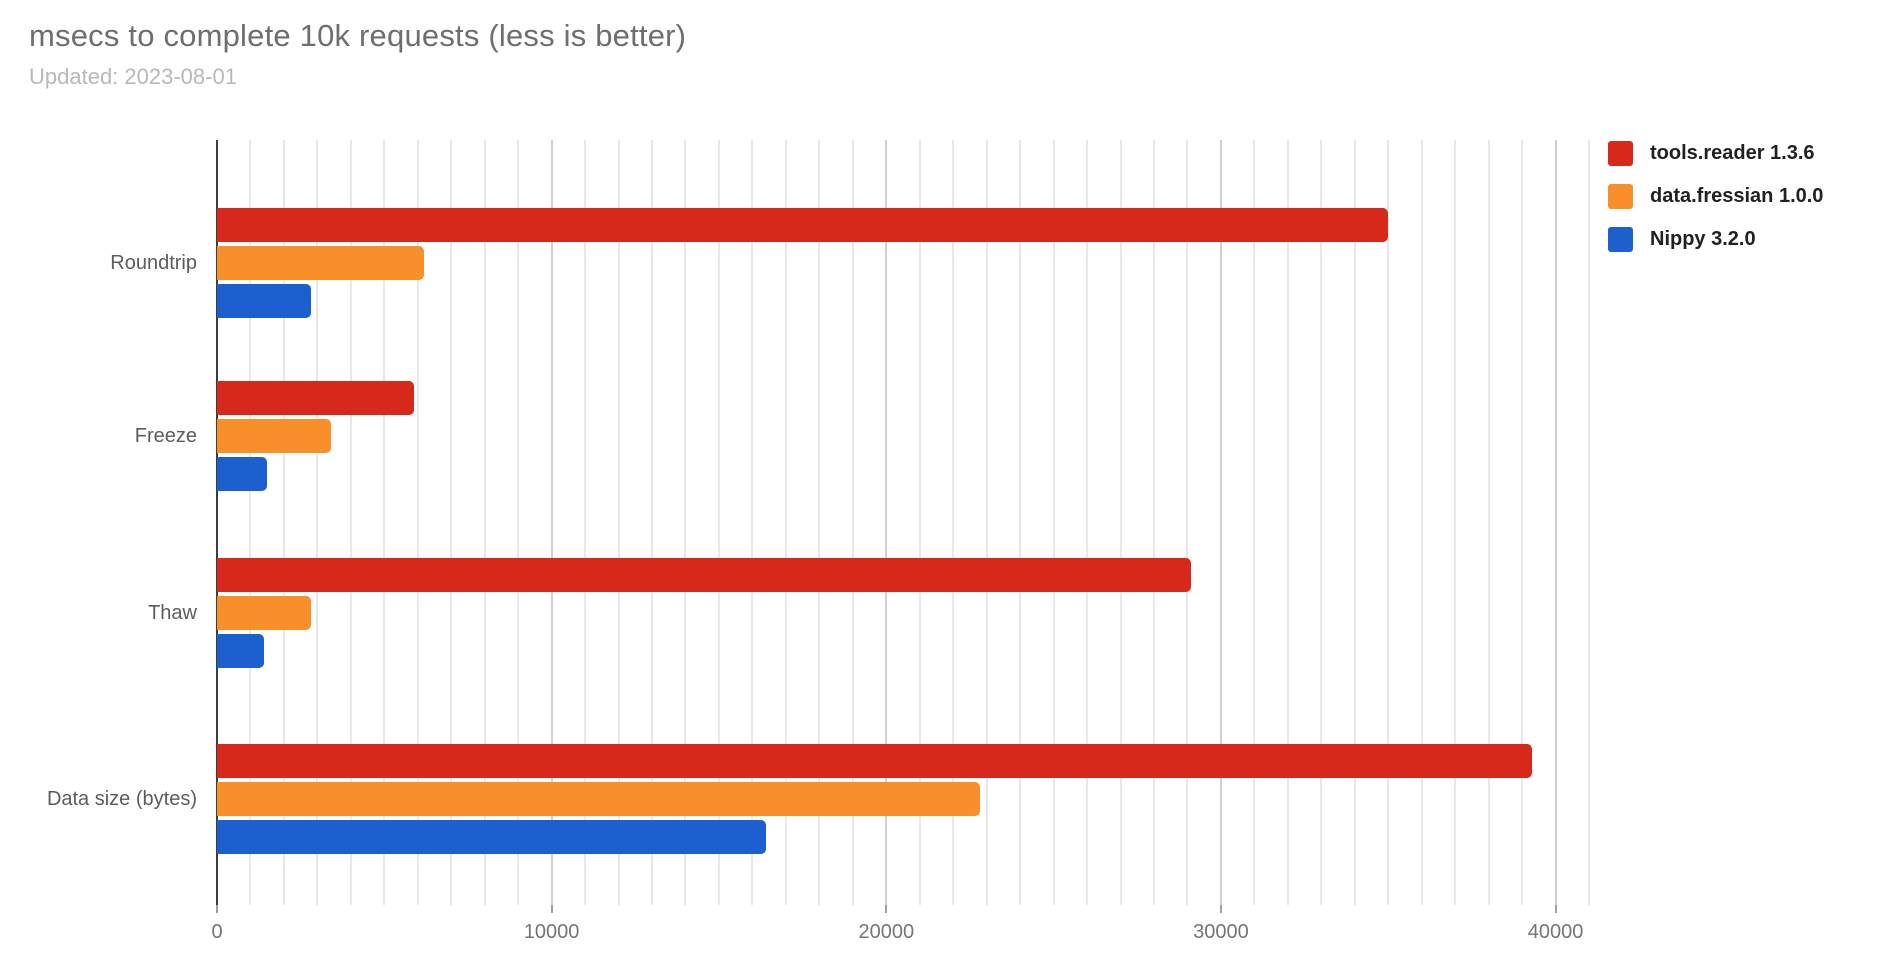 The image size is (1884, 972). What do you see at coordinates (153, 263) in the screenshot?
I see `category-label: Roundtrip` at bounding box center [153, 263].